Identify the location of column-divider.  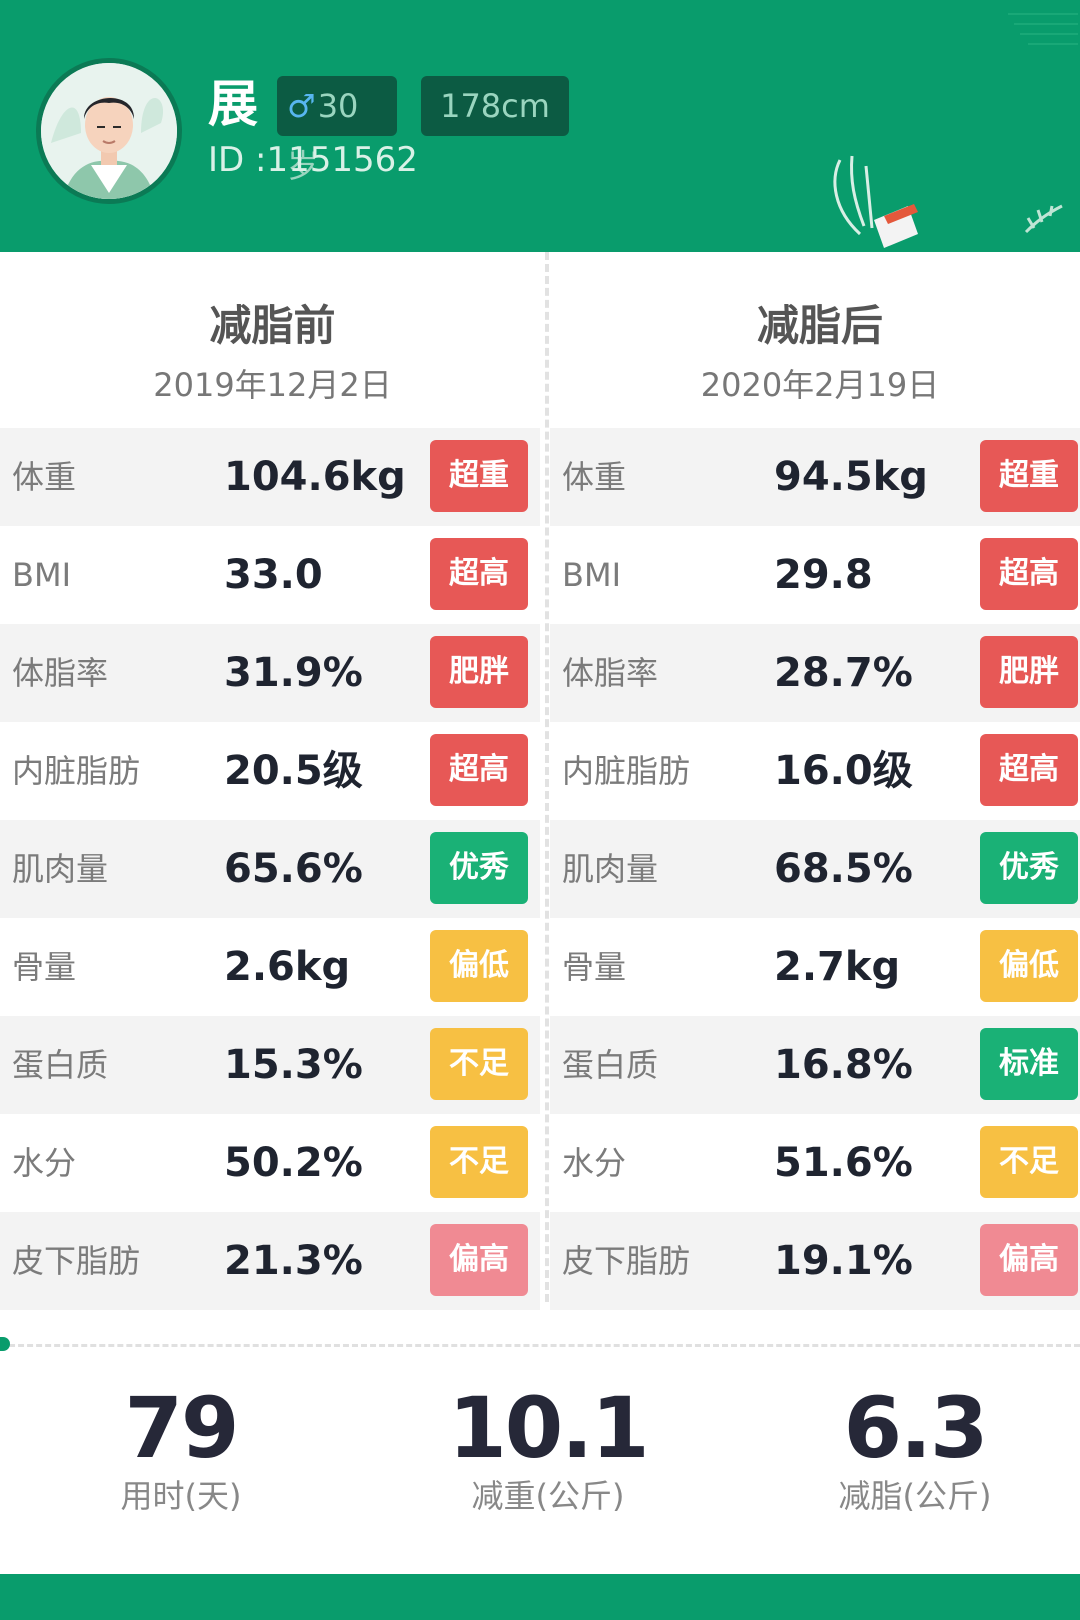
(547, 777).